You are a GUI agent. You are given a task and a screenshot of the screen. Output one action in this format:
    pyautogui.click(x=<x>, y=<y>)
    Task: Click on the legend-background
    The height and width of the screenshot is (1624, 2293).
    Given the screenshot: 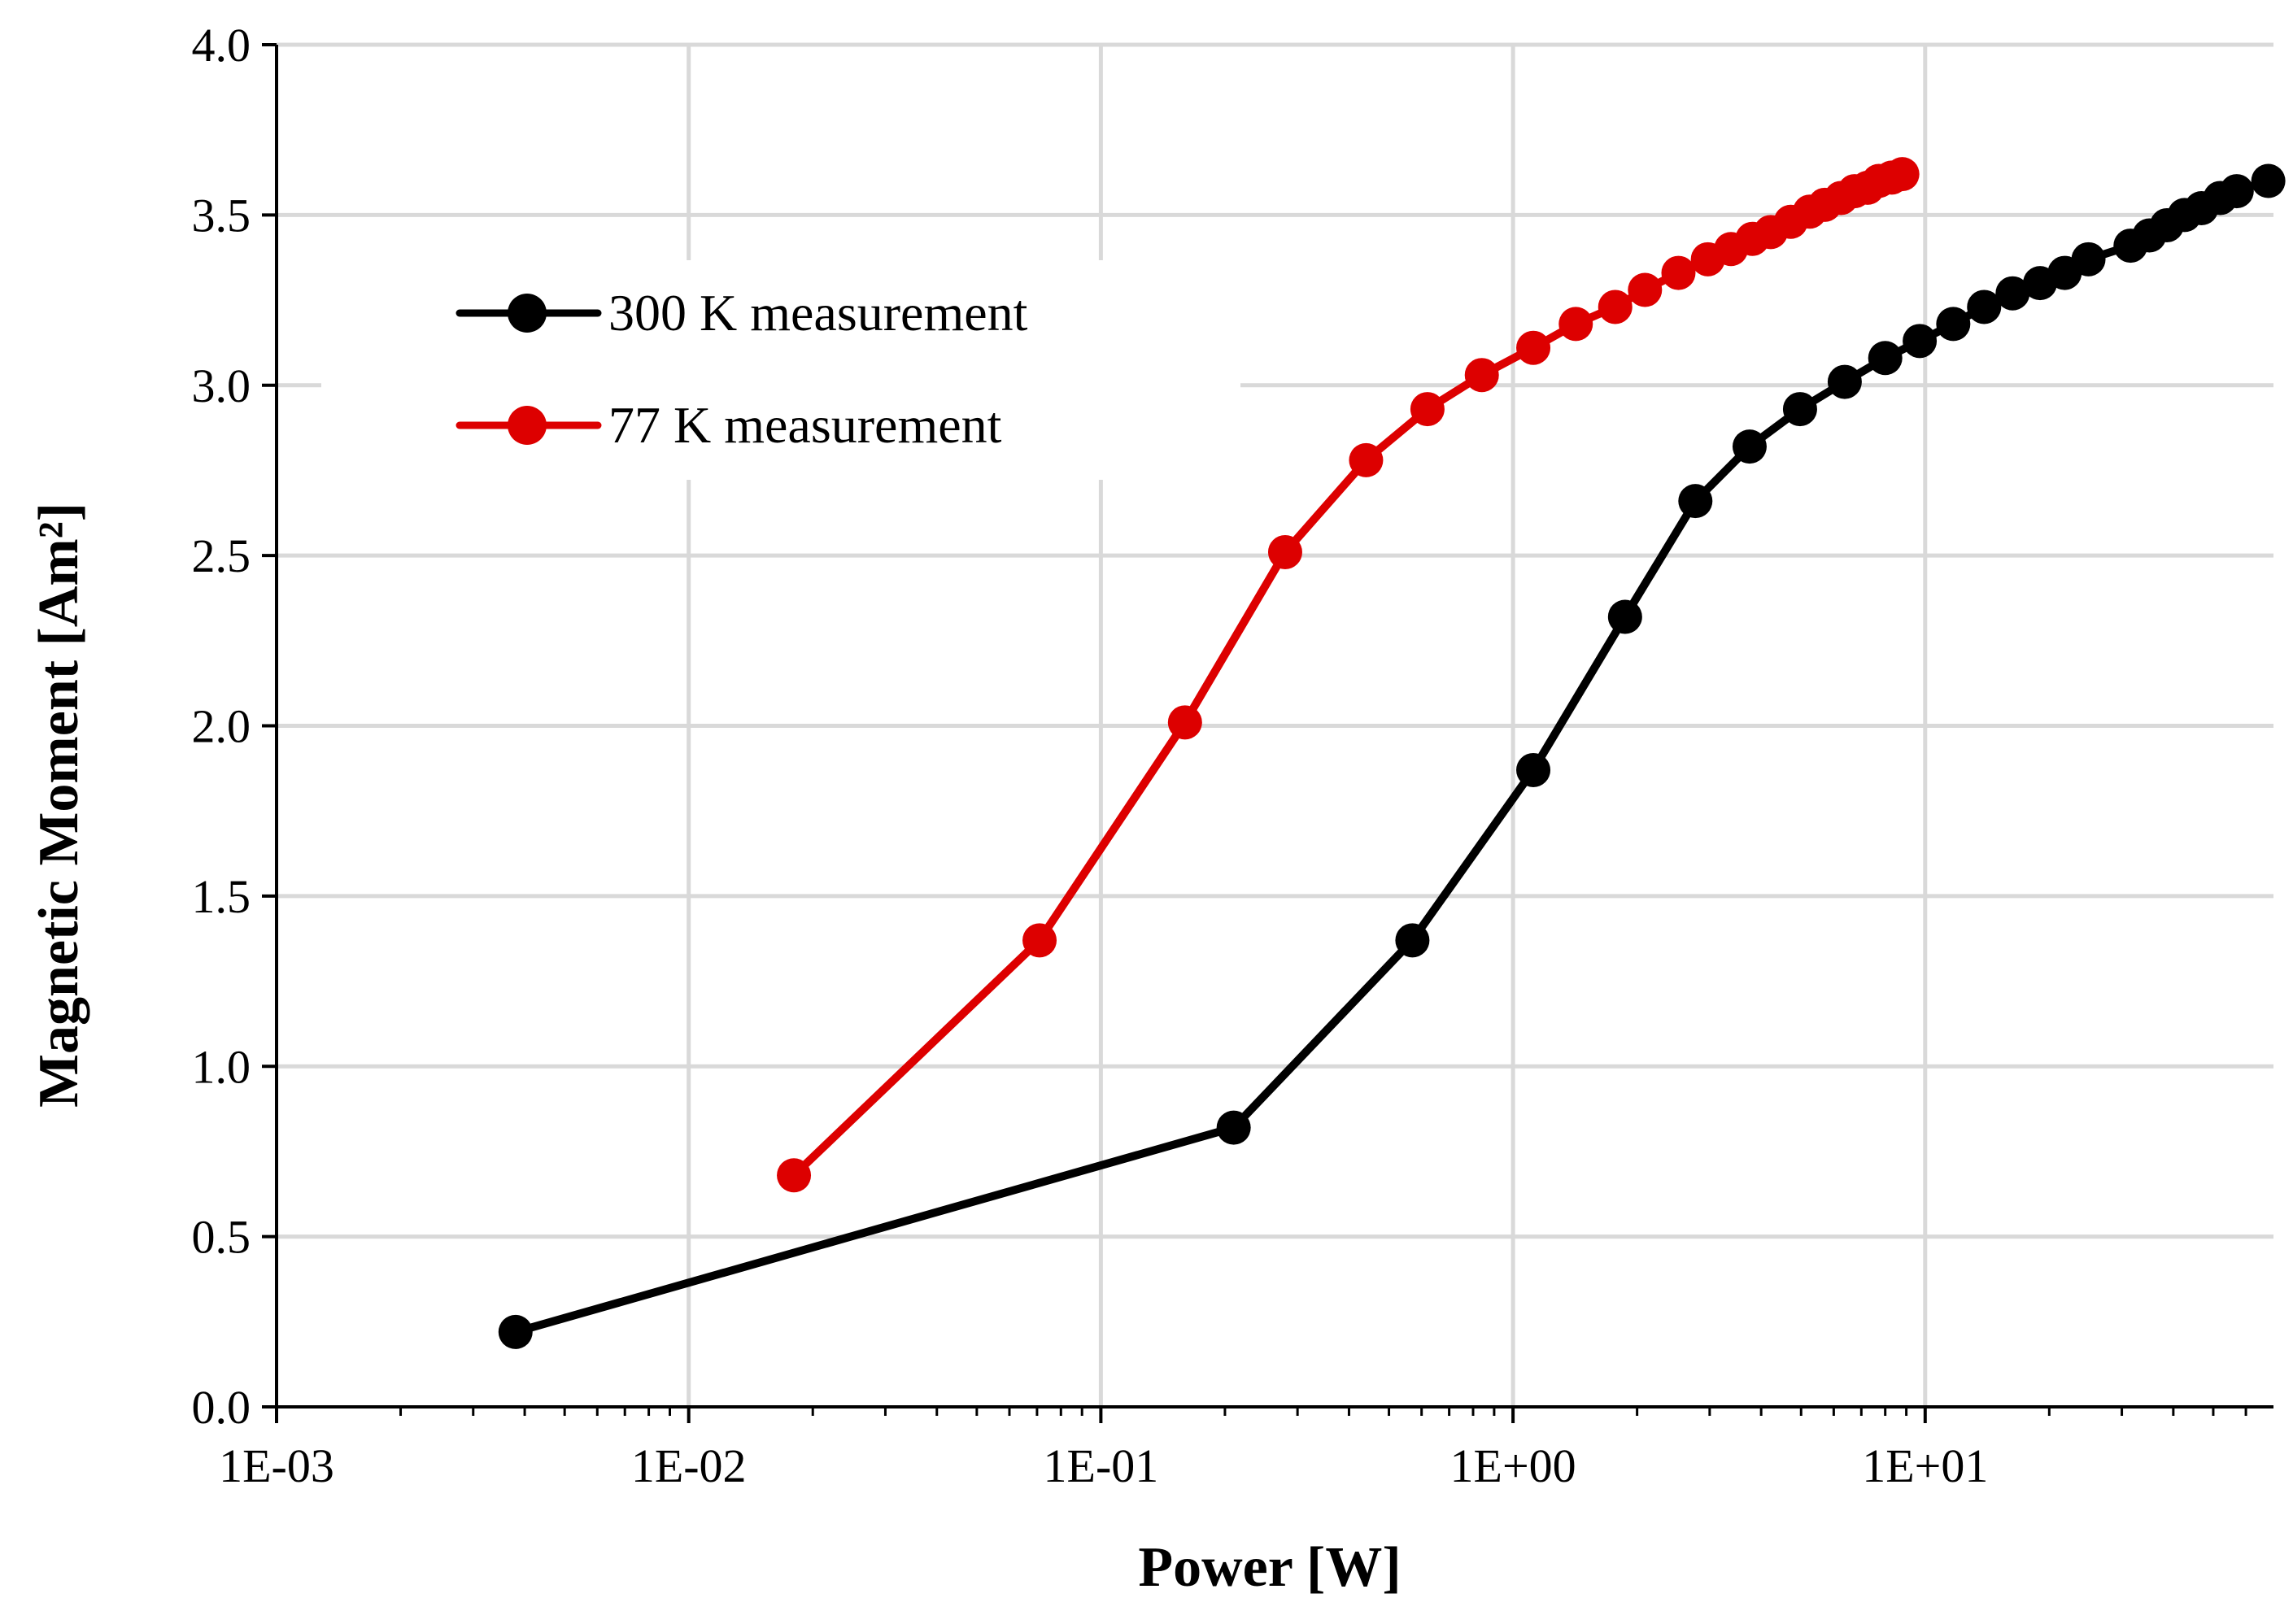 What is the action you would take?
    pyautogui.click(x=780, y=370)
    